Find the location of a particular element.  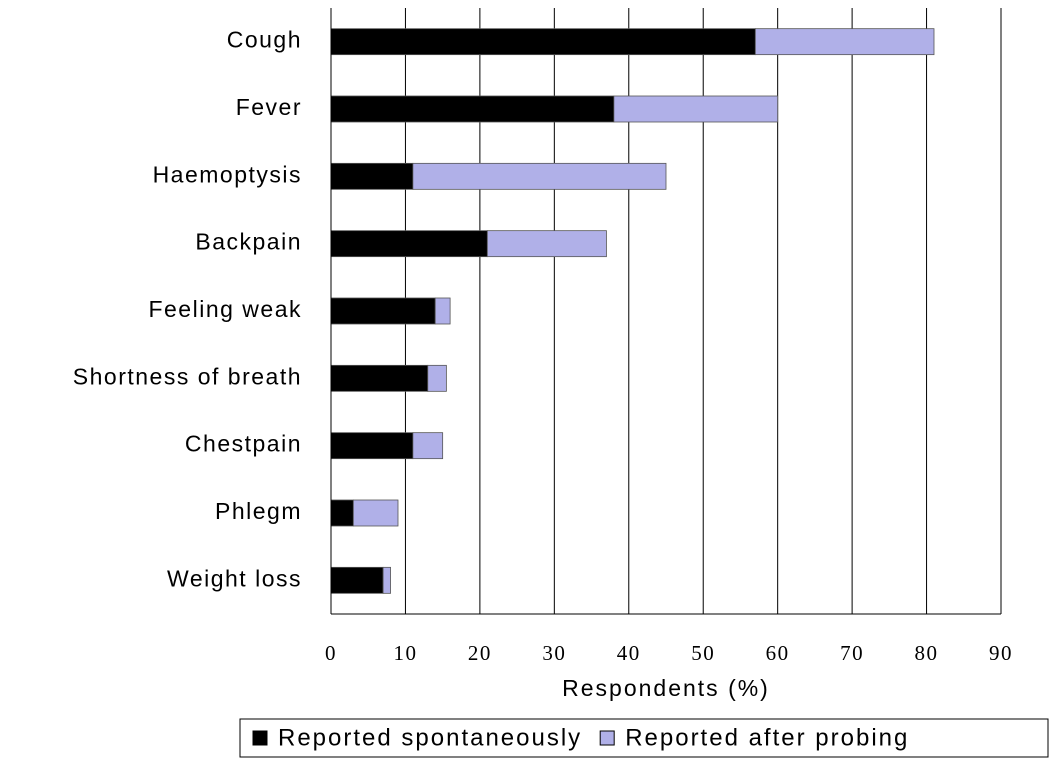

x-tick-label: 80 is located at coordinates (927, 653).